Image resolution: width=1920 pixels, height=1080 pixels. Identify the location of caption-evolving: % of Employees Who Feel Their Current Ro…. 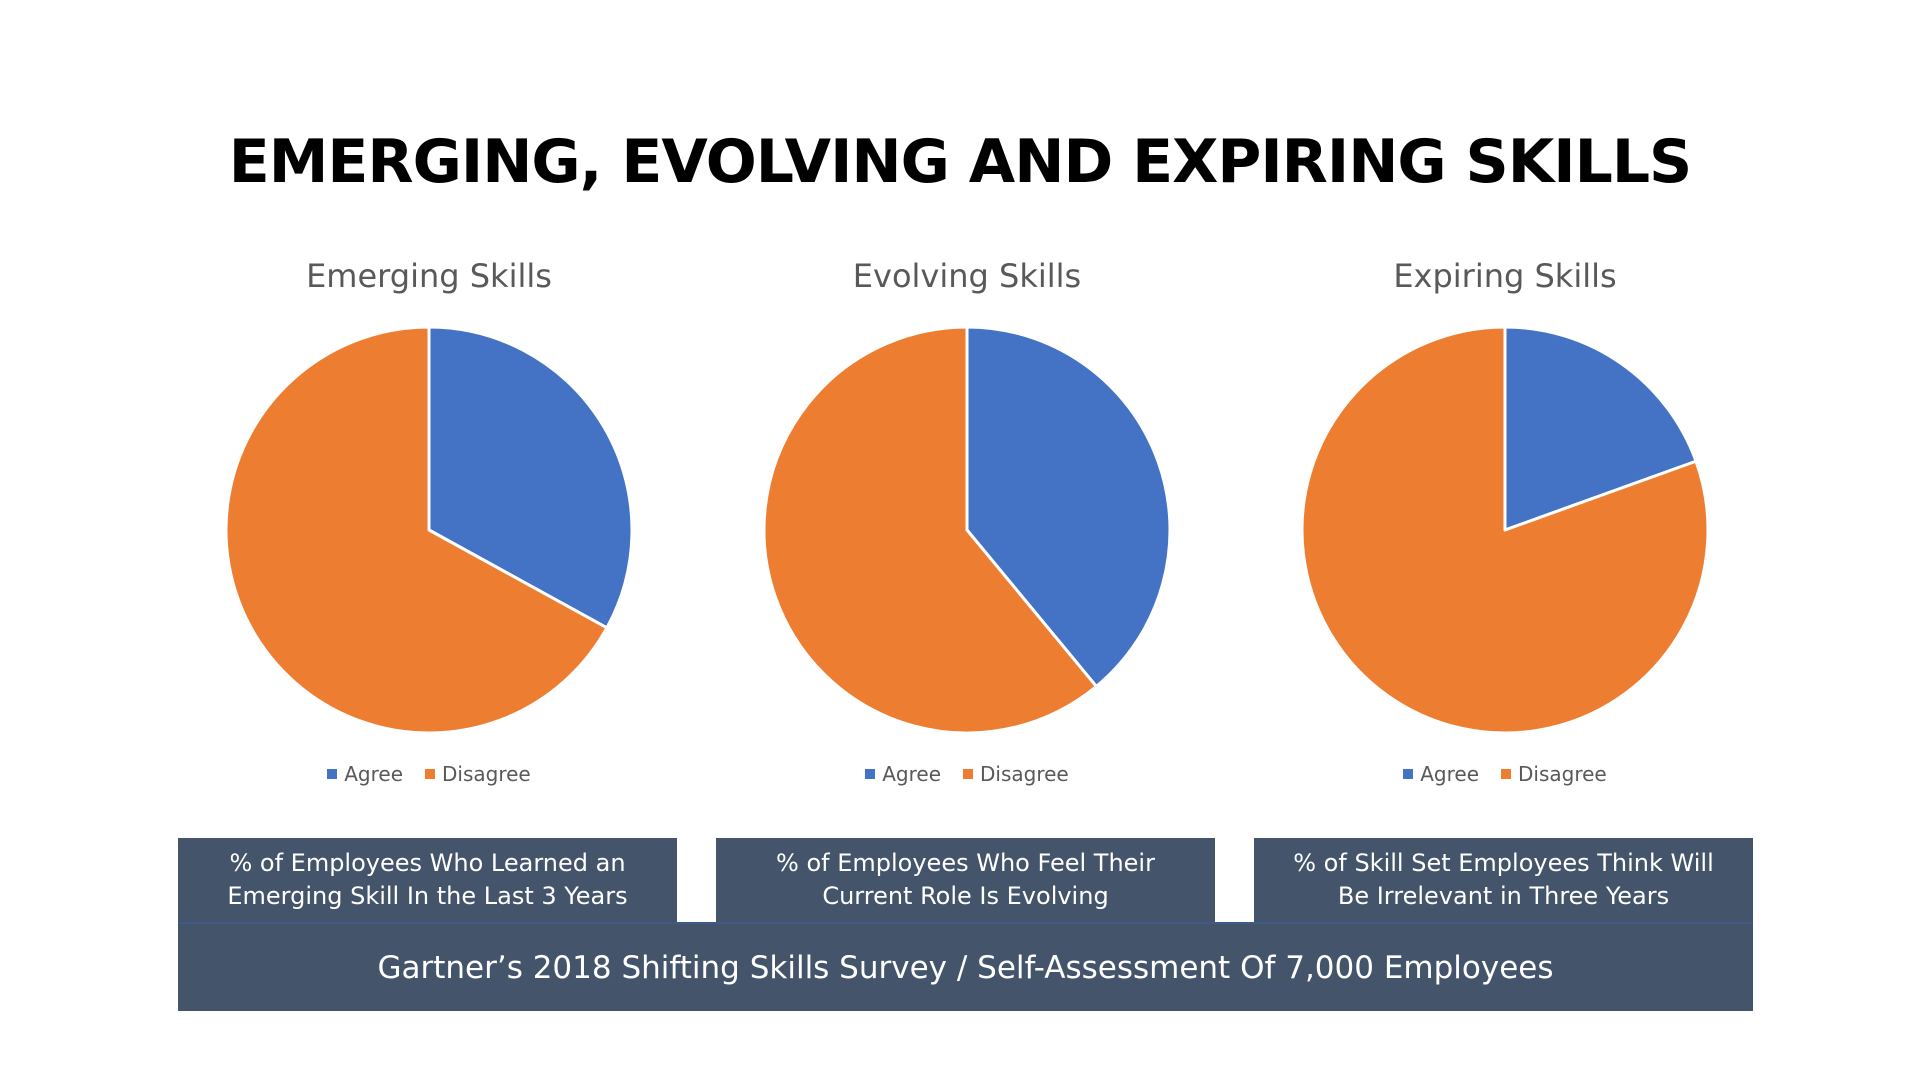
(965, 880).